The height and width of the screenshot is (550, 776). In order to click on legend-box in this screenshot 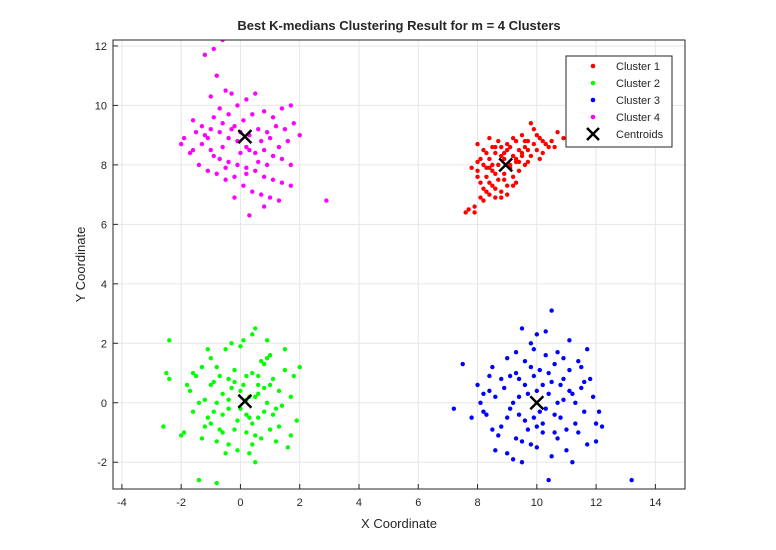, I will do `click(619, 101)`.